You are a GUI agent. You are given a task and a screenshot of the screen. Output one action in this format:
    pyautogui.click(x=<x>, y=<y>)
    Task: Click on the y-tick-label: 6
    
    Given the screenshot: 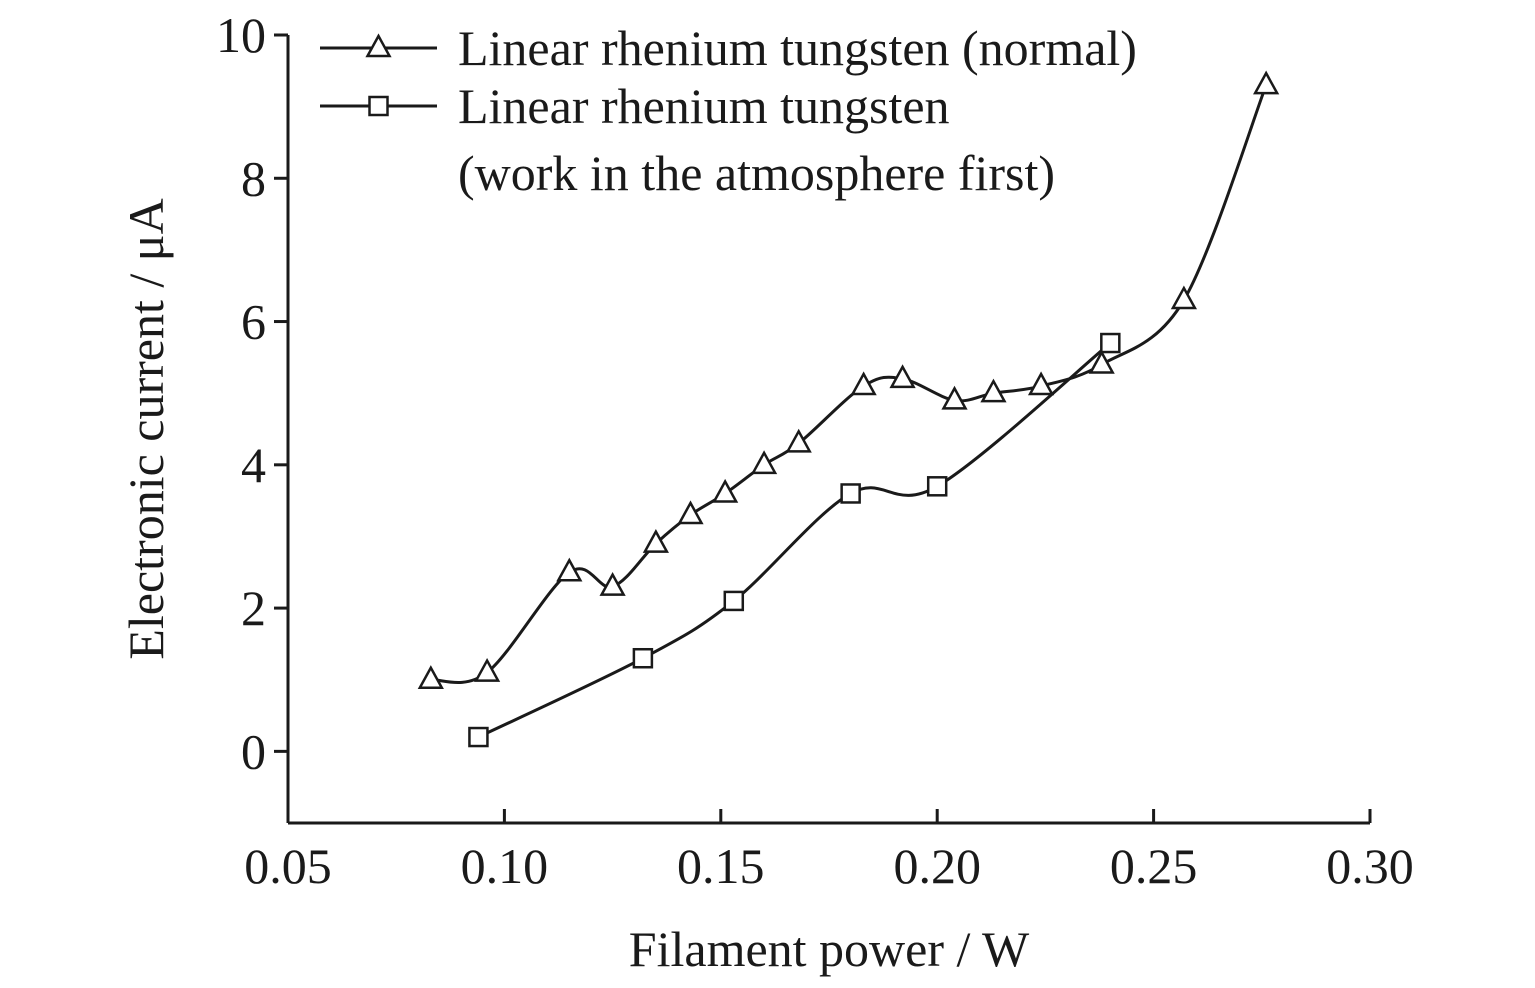 What is the action you would take?
    pyautogui.click(x=253, y=322)
    